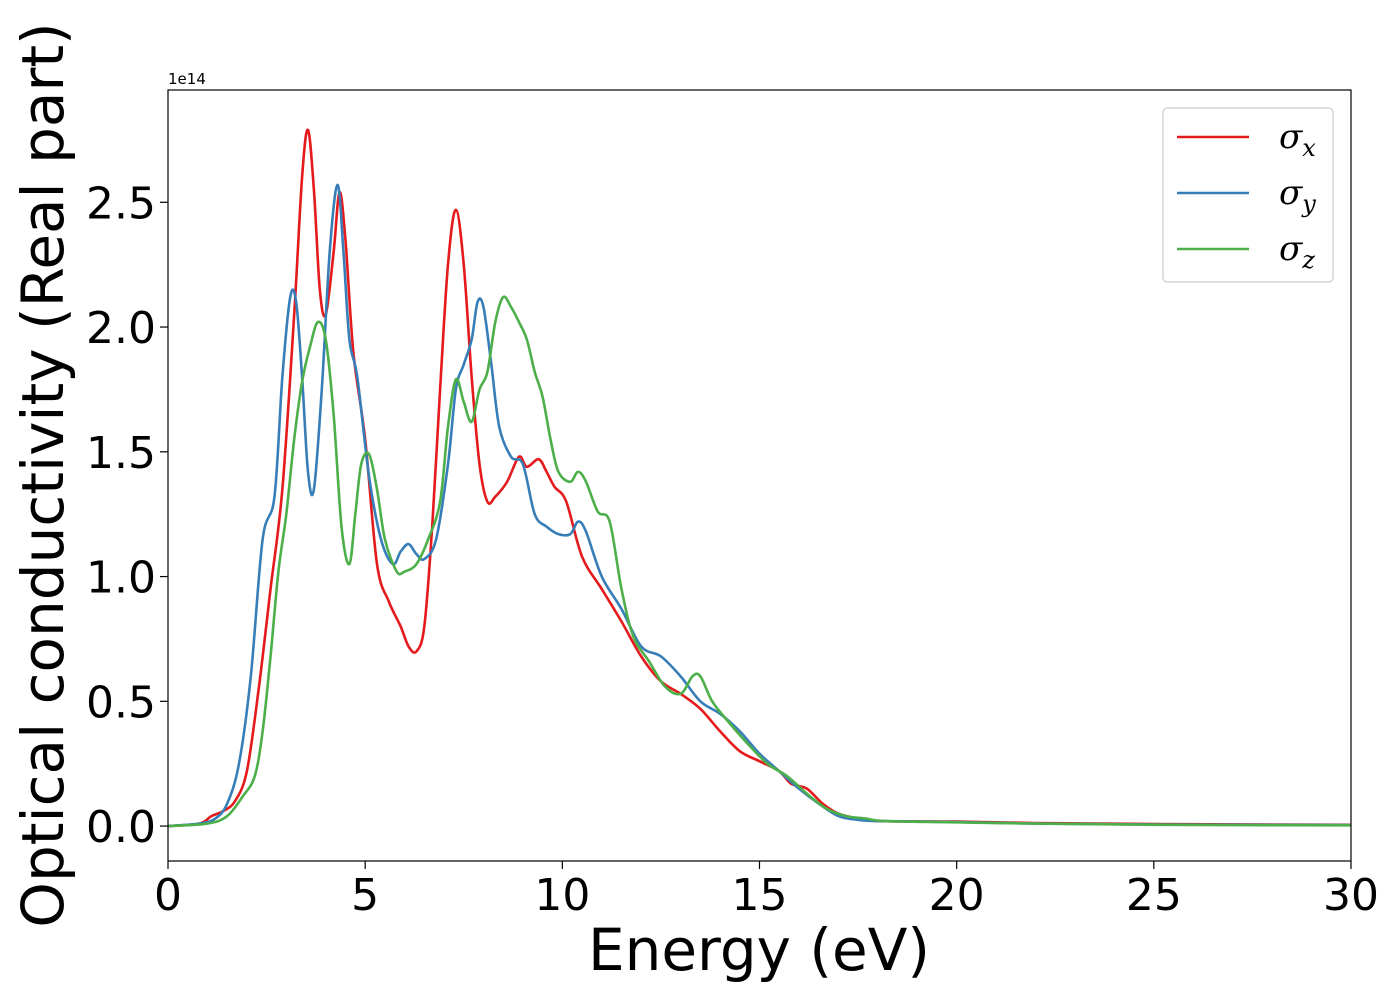 This screenshot has height=1000, width=1400. What do you see at coordinates (168, 895) in the screenshot?
I see `x-tick-label: 0` at bounding box center [168, 895].